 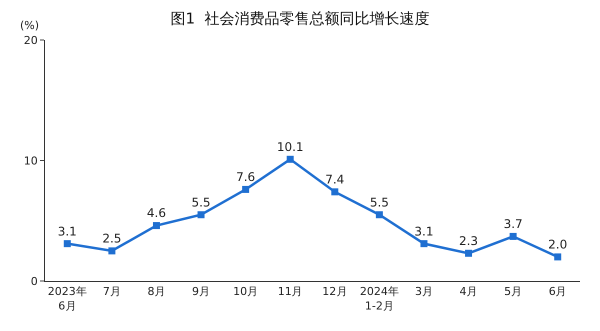 I want to click on y-tick-label: 0, so click(x=34, y=281).